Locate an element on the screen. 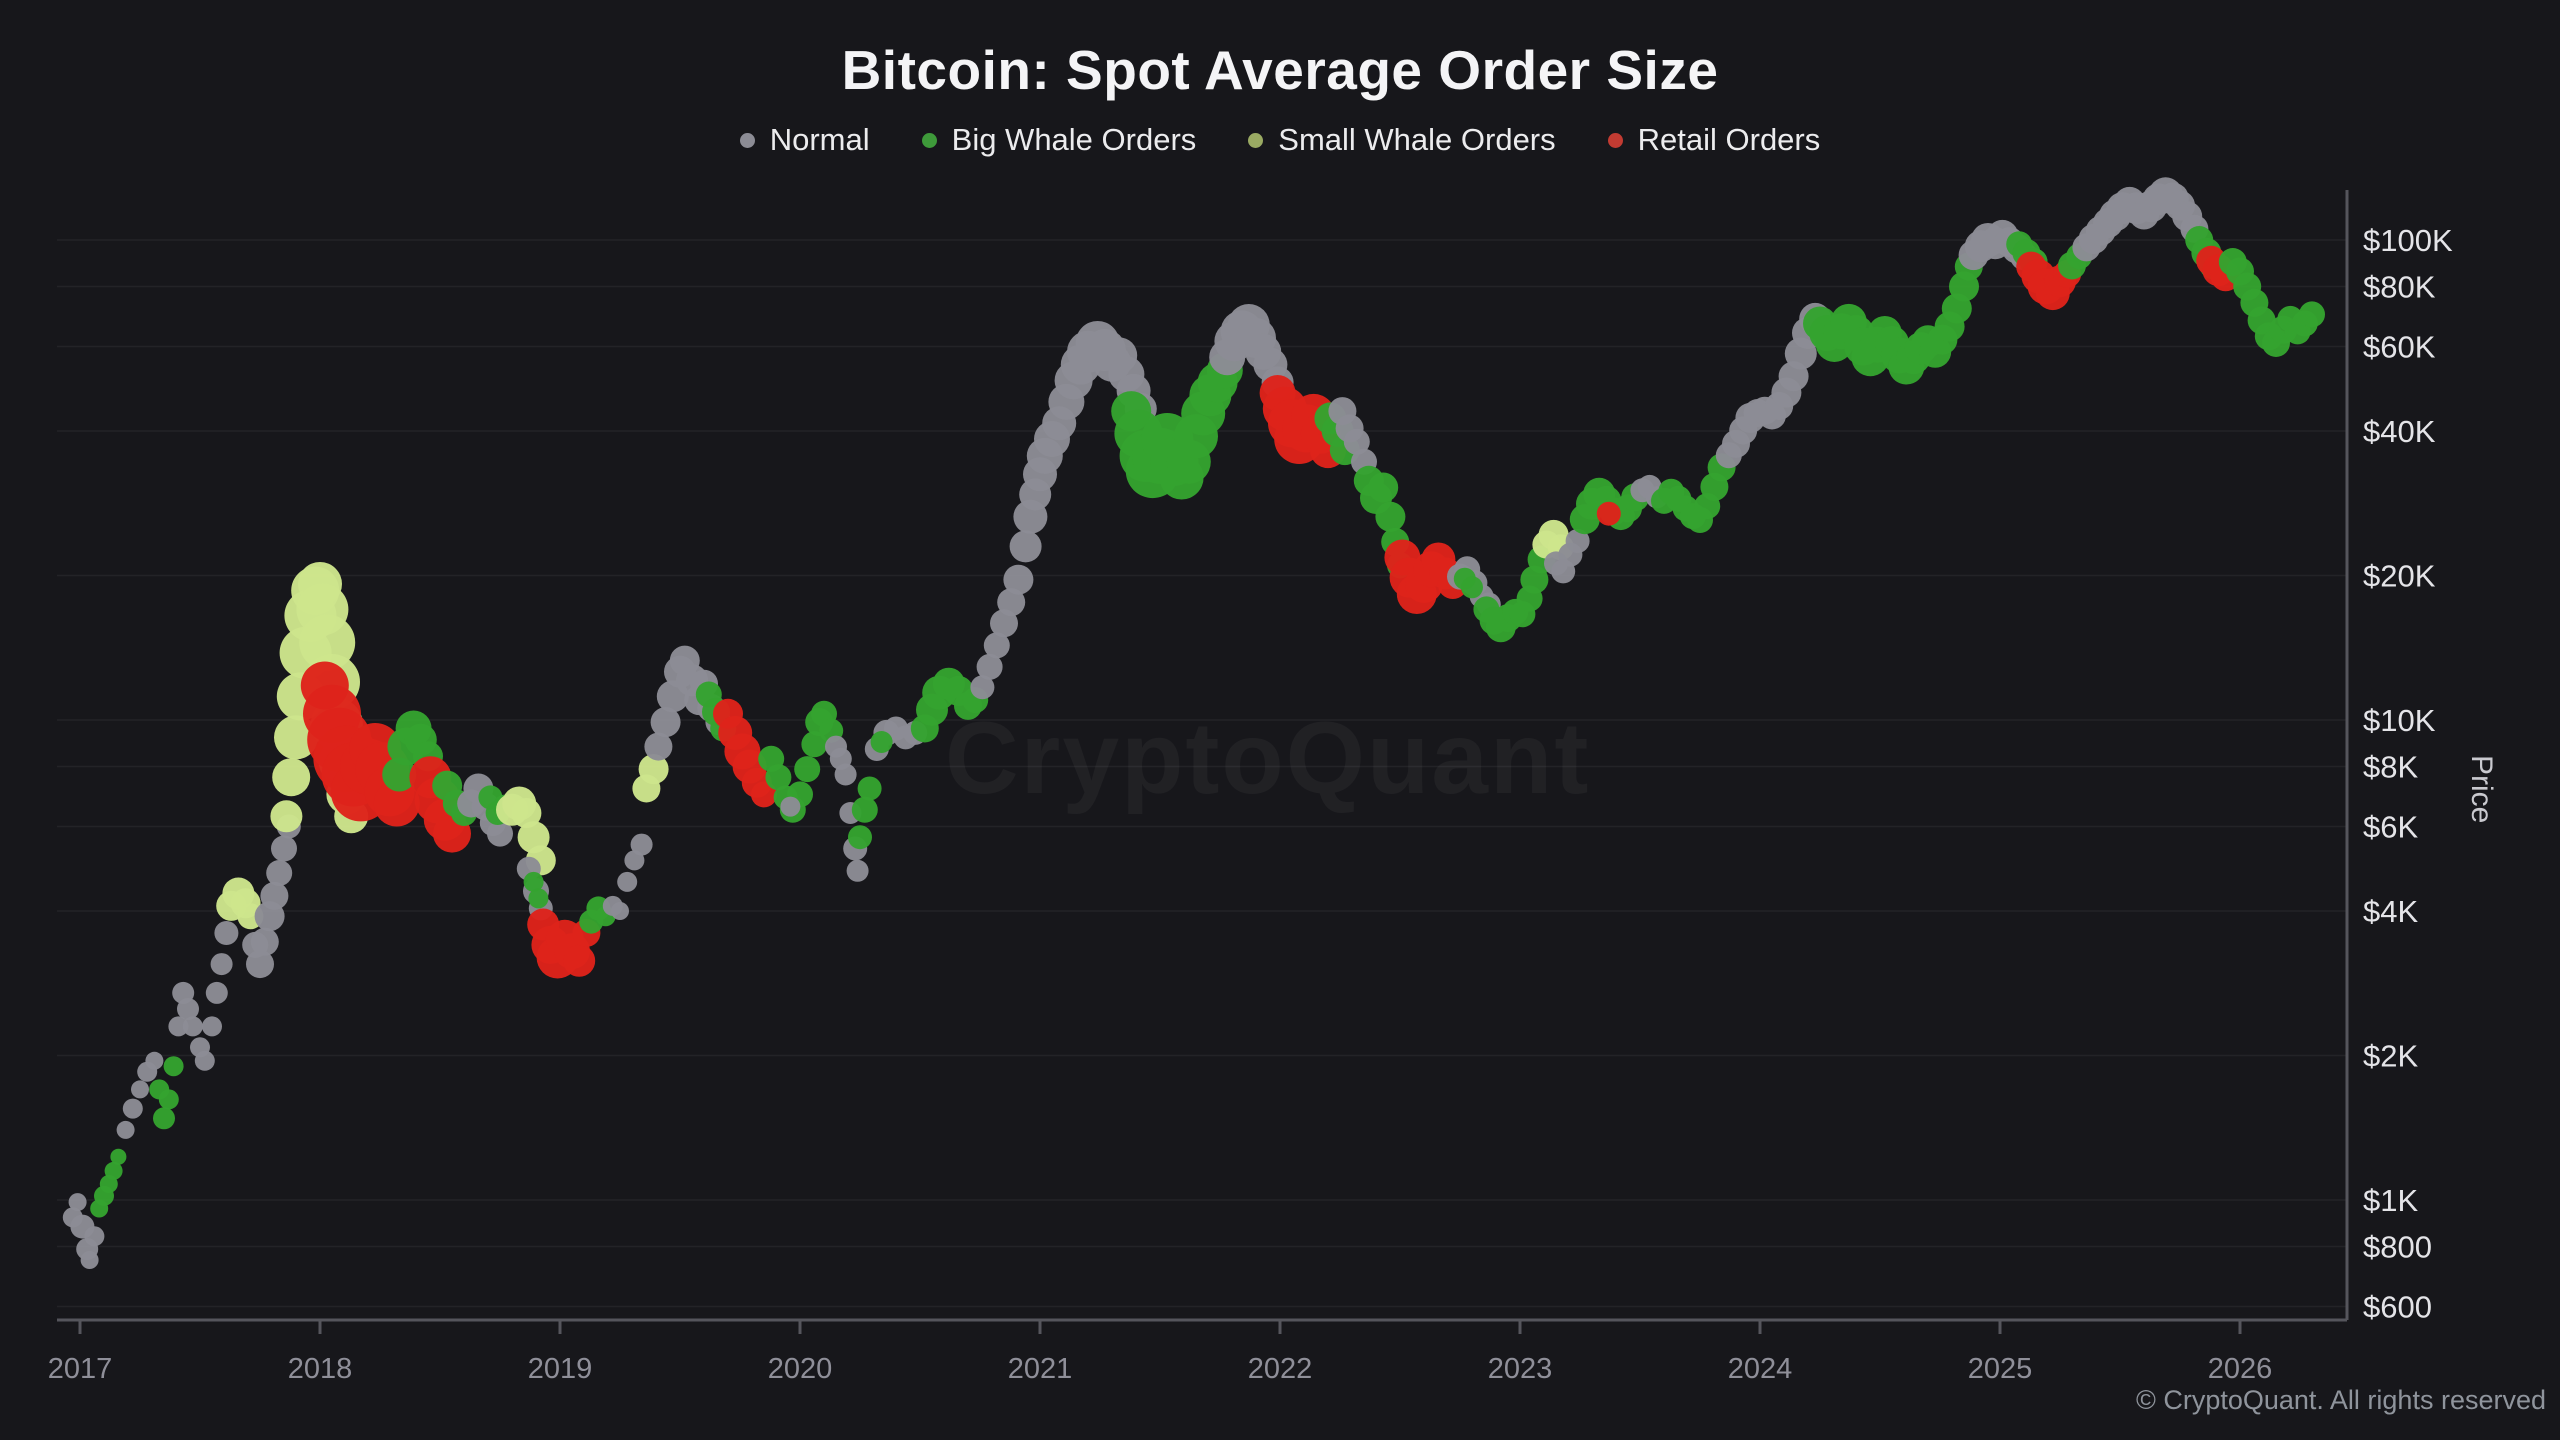  x-tick-label: 2017 is located at coordinates (80, 1369).